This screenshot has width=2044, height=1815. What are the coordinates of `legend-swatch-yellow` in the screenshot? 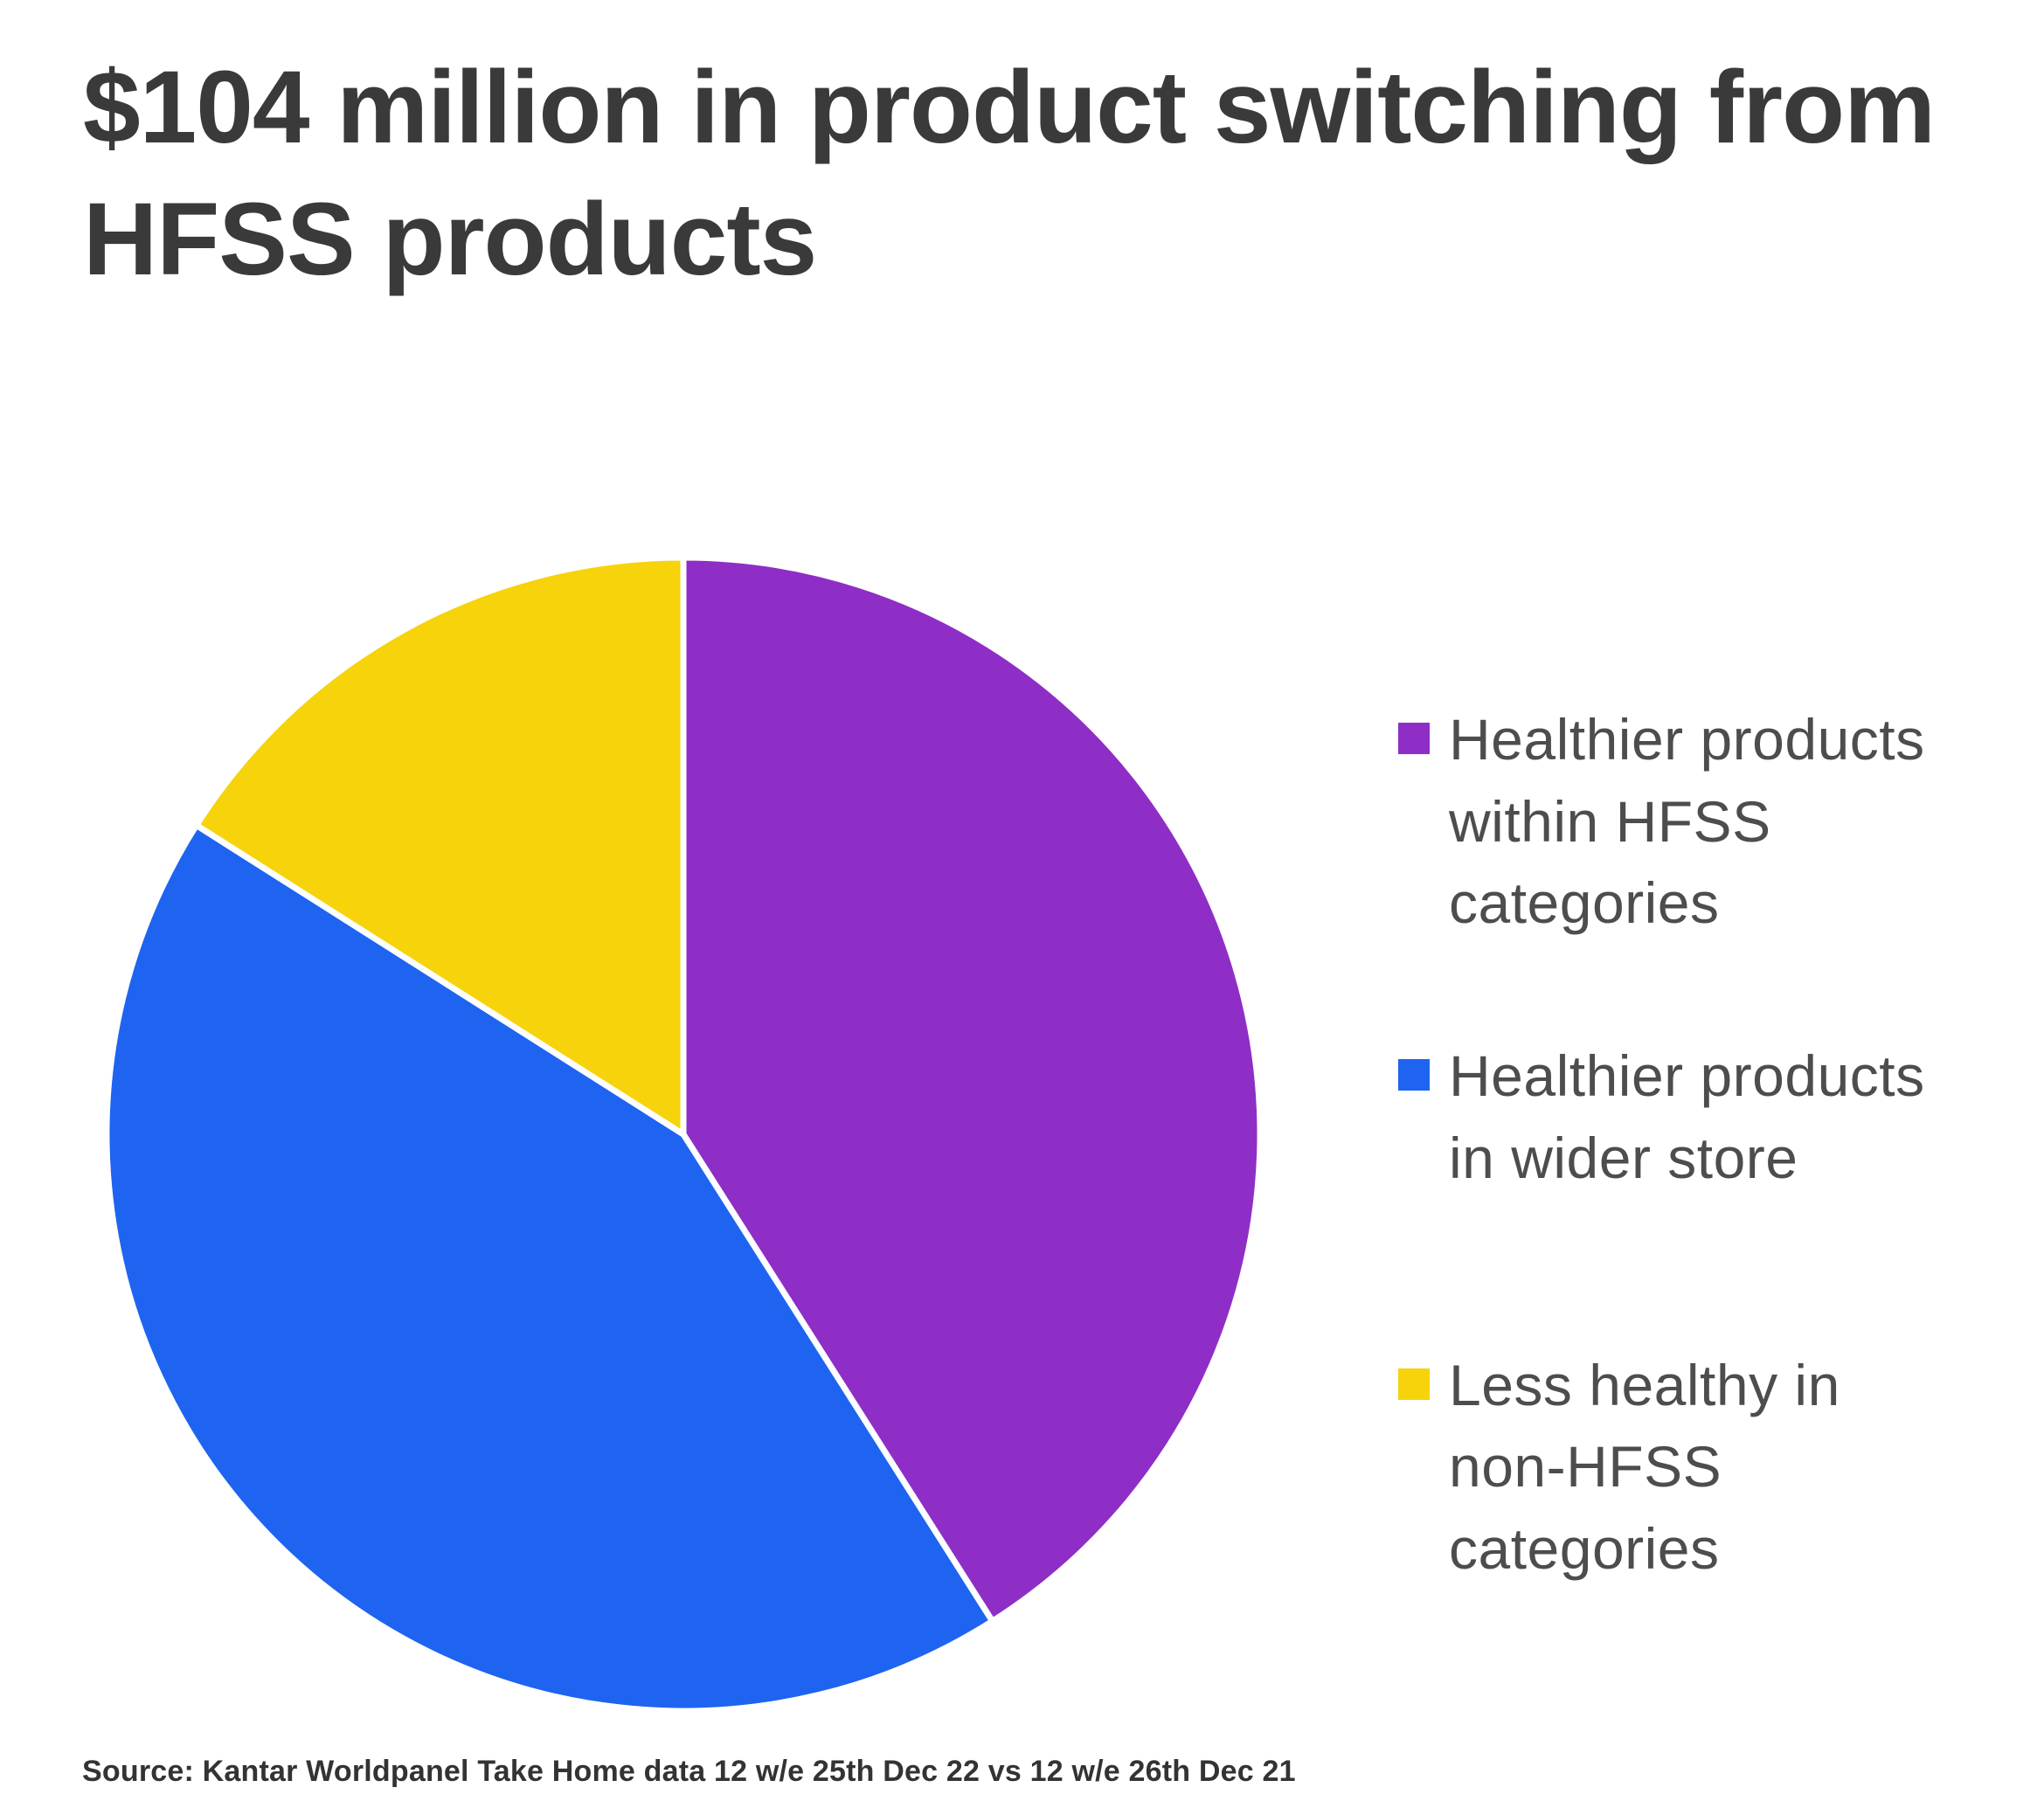 It's located at (1414, 1384).